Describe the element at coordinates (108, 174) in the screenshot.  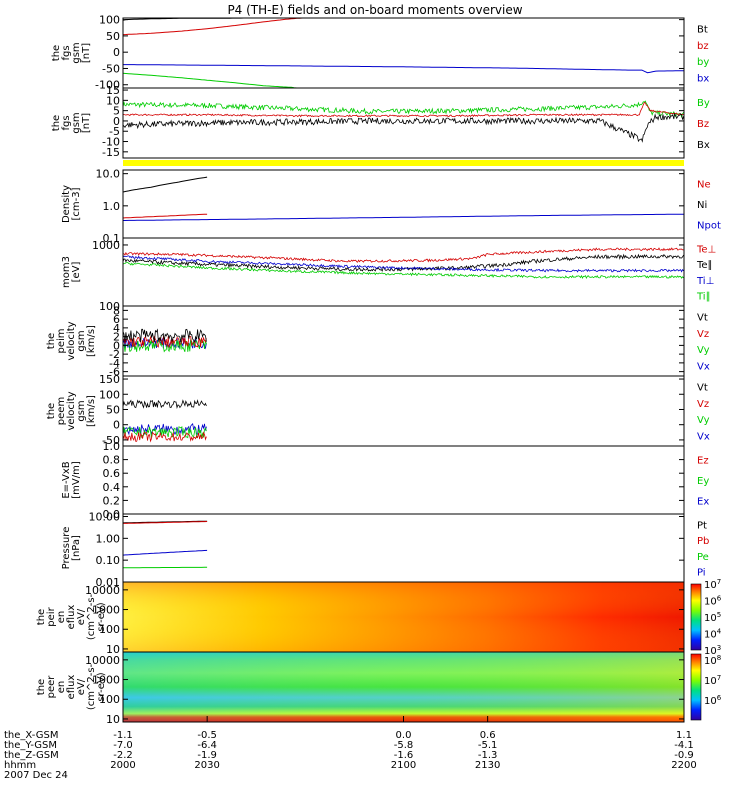
I see `ytick-label: 10.0` at that location.